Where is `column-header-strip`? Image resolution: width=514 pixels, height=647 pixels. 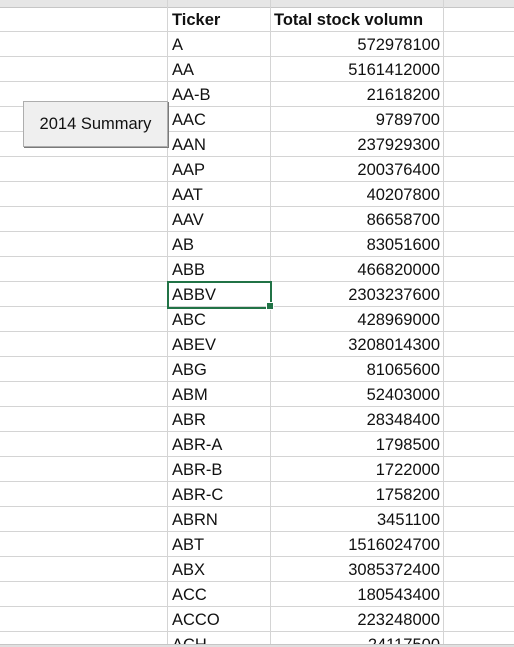 column-header-strip is located at coordinates (257, 4).